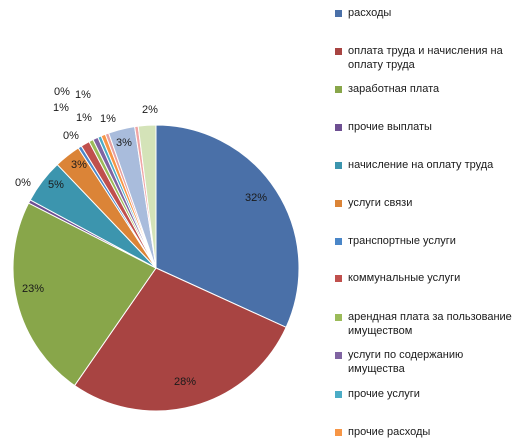 This screenshot has height=446, width=517. Describe the element at coordinates (370, 13) in the screenshot. I see `legend-label: расходы` at that location.